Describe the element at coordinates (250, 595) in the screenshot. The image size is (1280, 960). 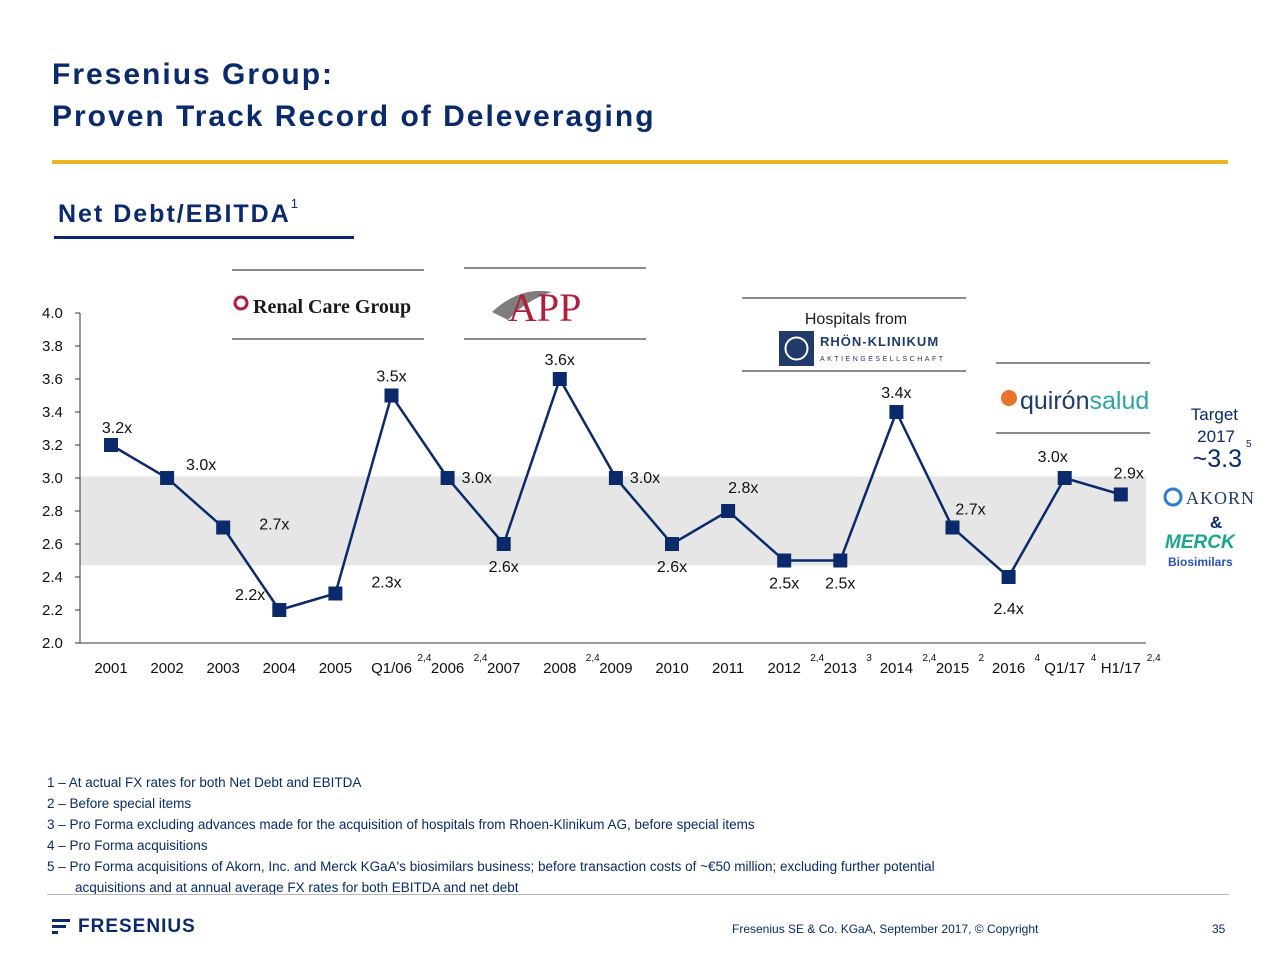
I see `data-label: 2.2x` at that location.